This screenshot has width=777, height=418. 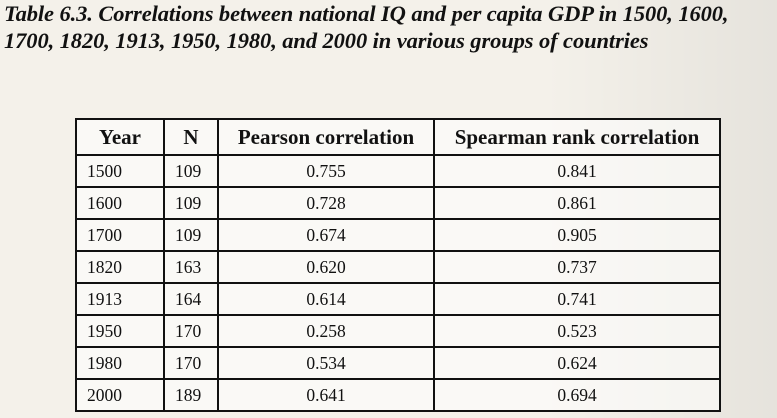 I want to click on cell-year: 1500, so click(x=120, y=171).